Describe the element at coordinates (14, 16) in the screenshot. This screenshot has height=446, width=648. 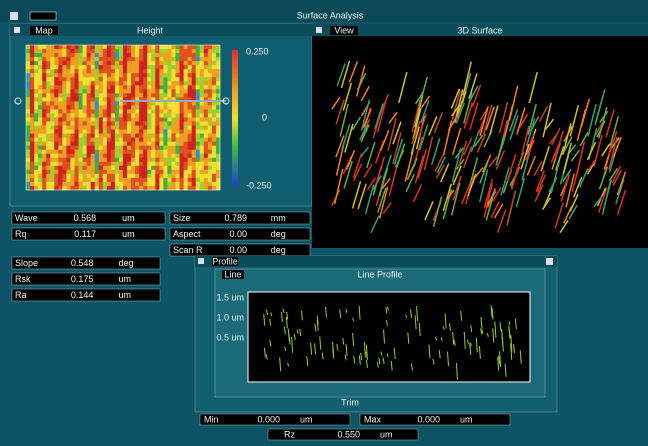
I see `system-icon` at that location.